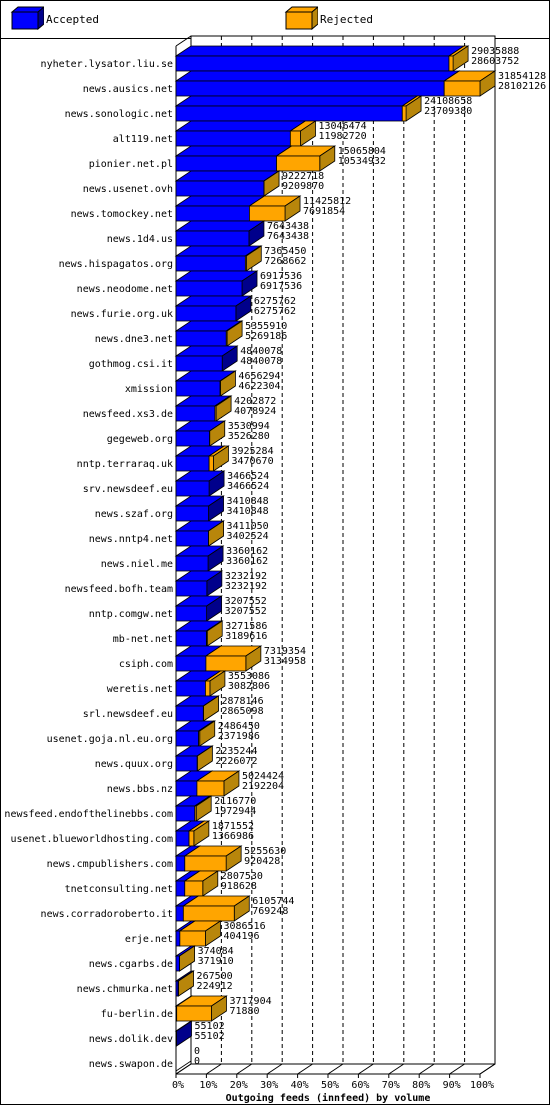 This screenshot has width=550, height=1105. I want to click on category-label: srl.newsdeef.eu, so click(128, 714).